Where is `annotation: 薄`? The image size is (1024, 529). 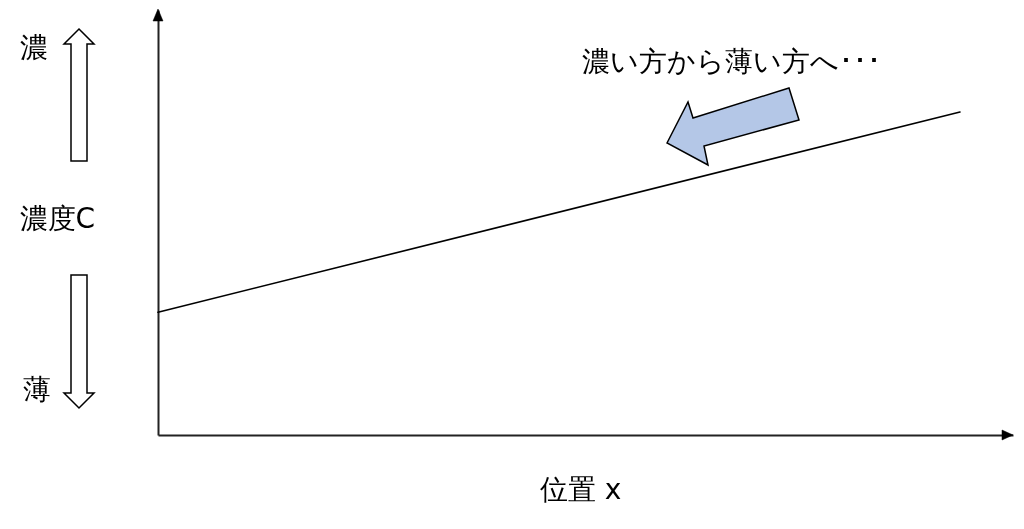 annotation: 薄 is located at coordinates (37, 389).